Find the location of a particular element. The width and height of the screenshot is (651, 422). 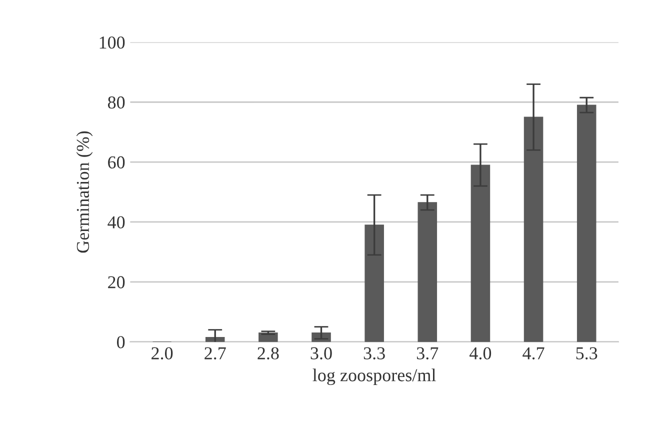

x-tick-label: 3.7 is located at coordinates (427, 353).